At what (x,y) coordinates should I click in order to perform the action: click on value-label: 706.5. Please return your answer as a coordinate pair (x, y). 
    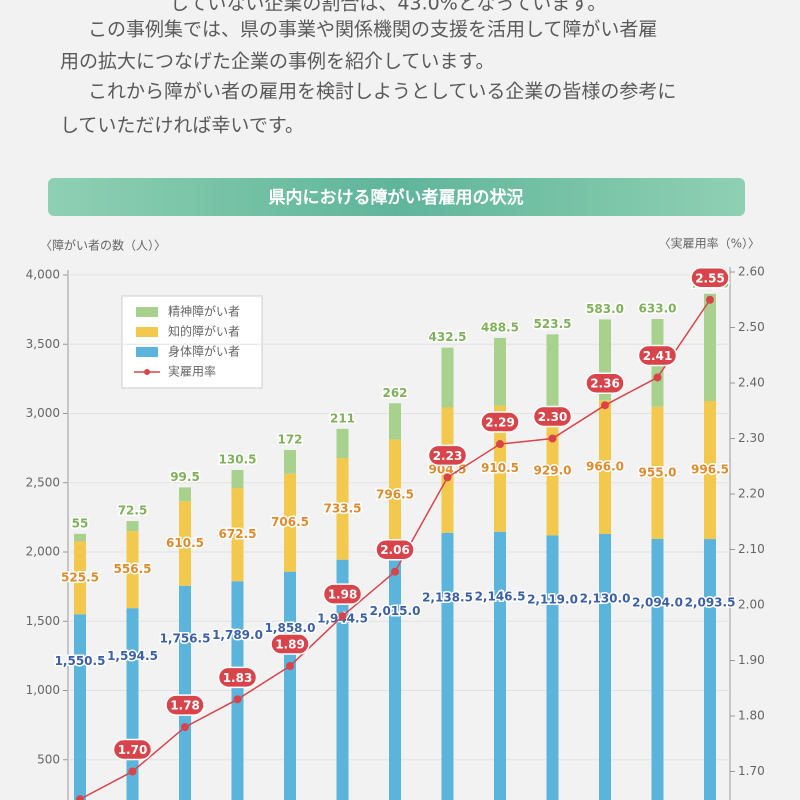
    Looking at the image, I should click on (290, 522).